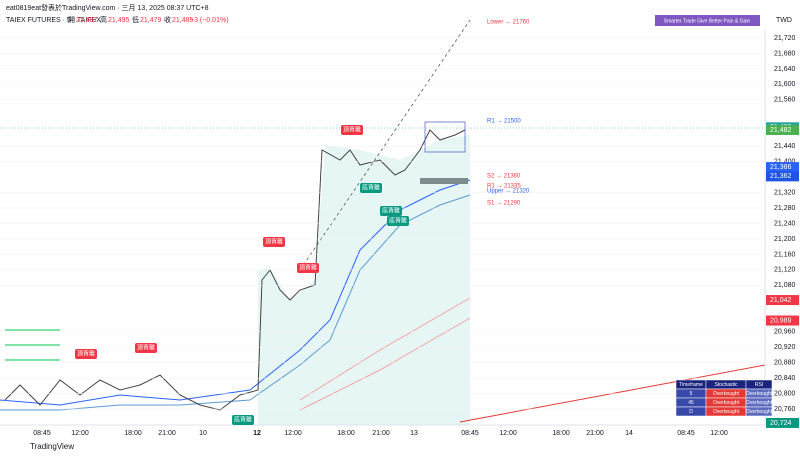 The height and width of the screenshot is (456, 800). I want to click on table-text: Timeframe, so click(691, 385).